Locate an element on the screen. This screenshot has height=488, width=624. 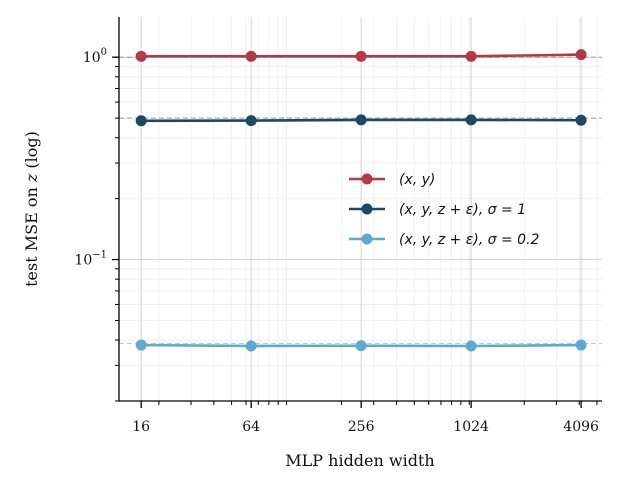
x-tick-label: 16 is located at coordinates (141, 427).